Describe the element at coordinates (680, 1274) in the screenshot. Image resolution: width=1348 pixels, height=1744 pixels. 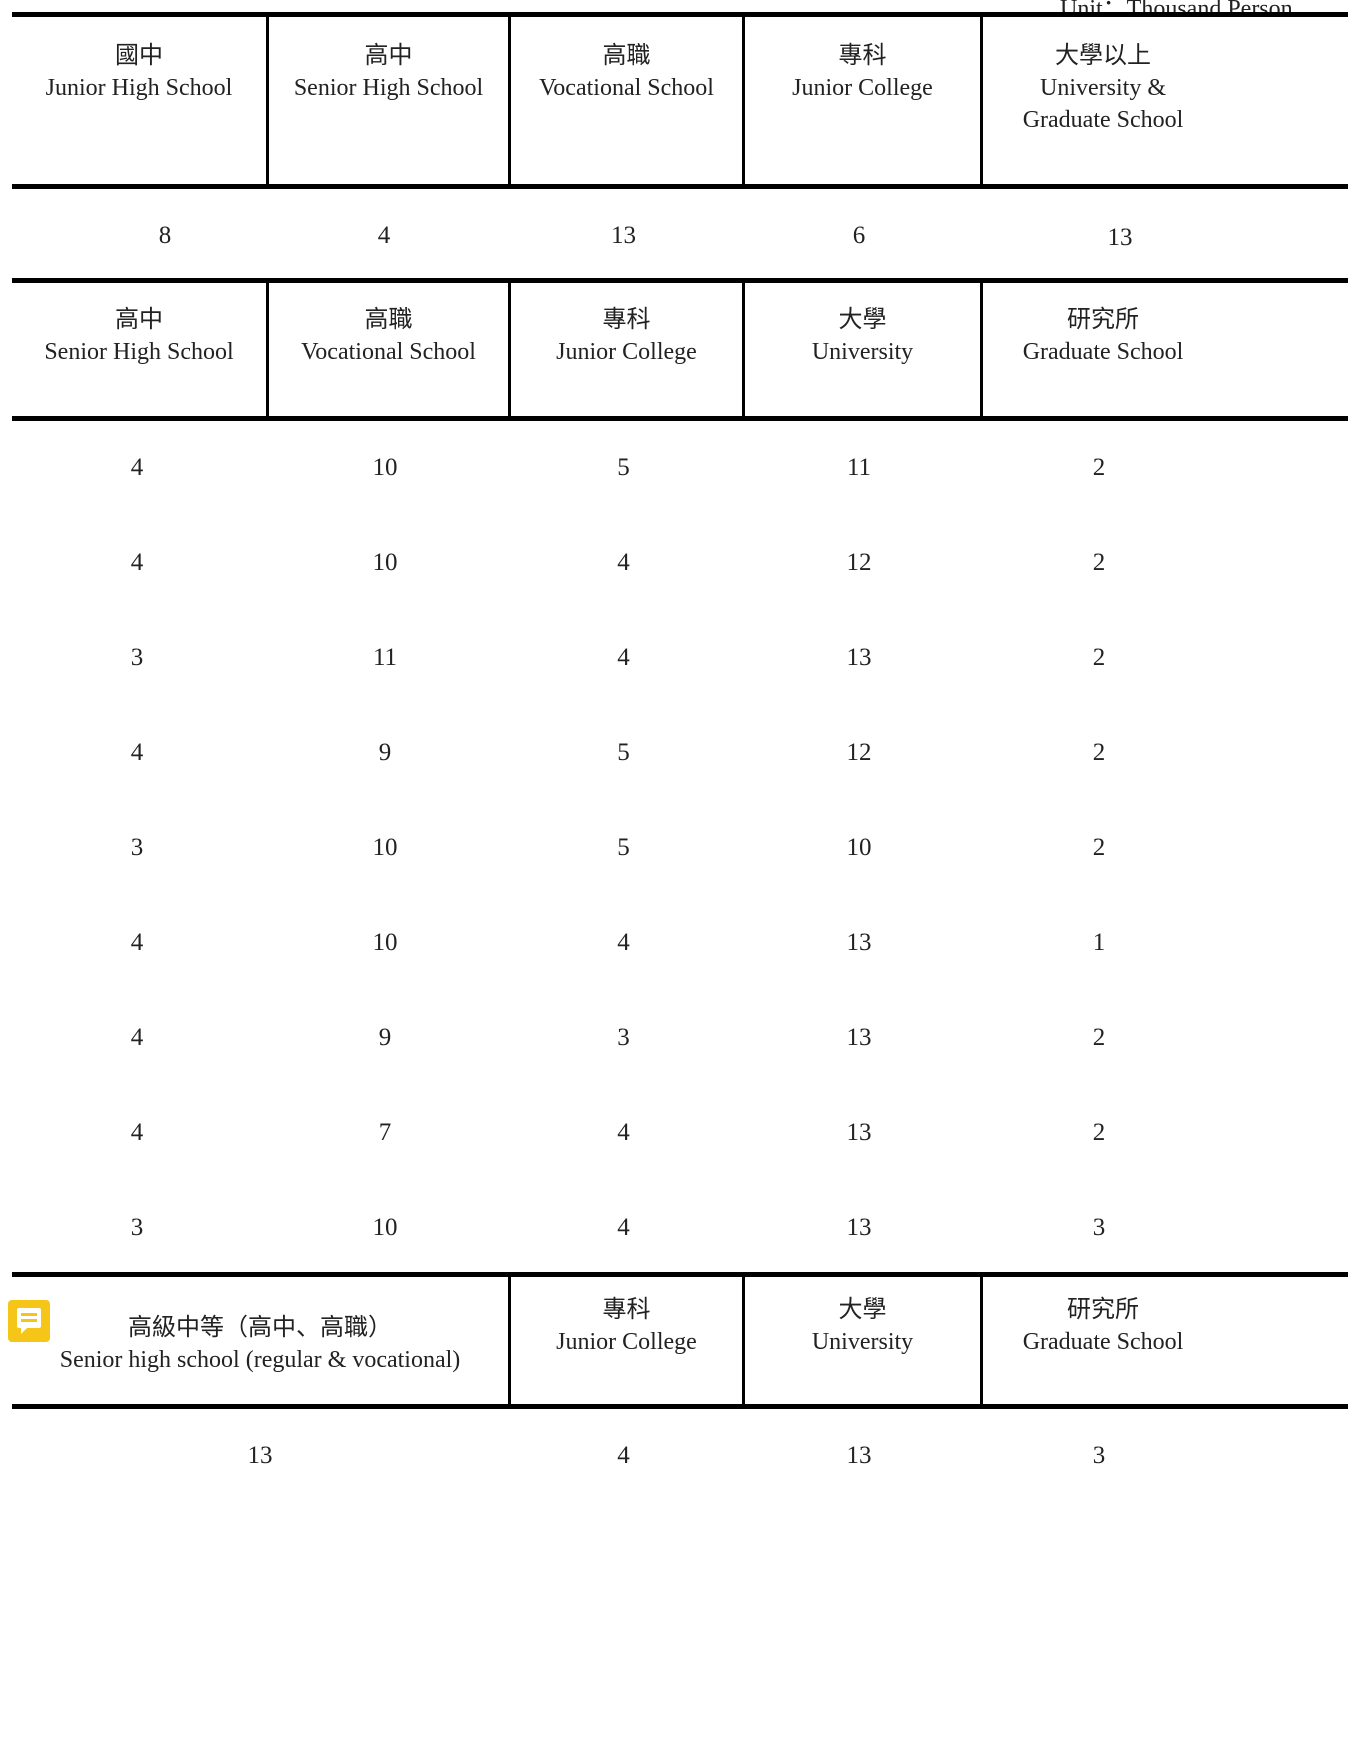
I see `table3-top-rule` at that location.